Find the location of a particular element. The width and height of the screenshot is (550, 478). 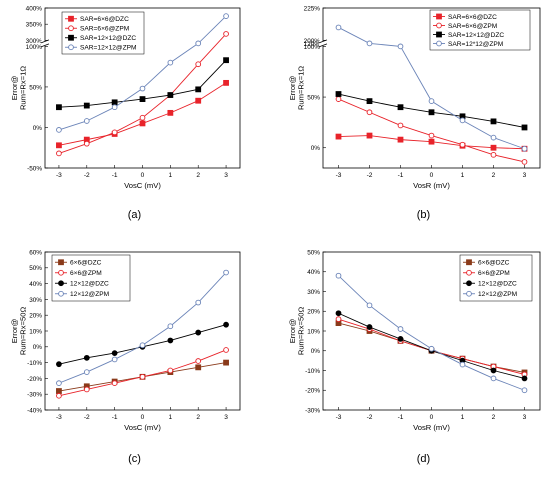

y-axis-title-line: Rum=Rx=1Ω is located at coordinates (301, 88).